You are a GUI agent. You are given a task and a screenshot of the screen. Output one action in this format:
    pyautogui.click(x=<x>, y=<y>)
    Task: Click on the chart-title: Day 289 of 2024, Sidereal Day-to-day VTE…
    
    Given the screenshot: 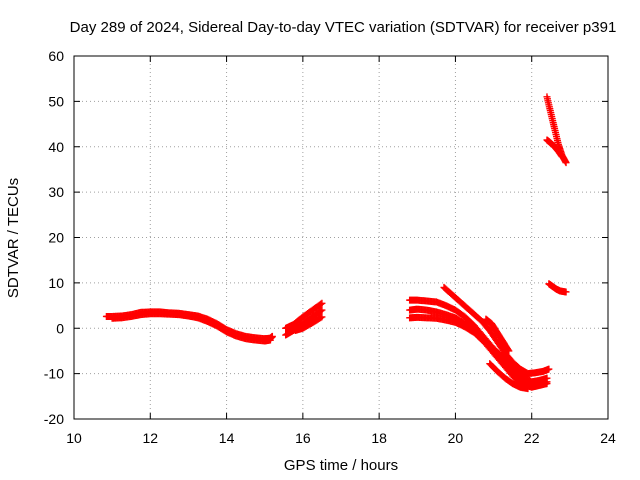 What is the action you would take?
    pyautogui.click(x=343, y=27)
    